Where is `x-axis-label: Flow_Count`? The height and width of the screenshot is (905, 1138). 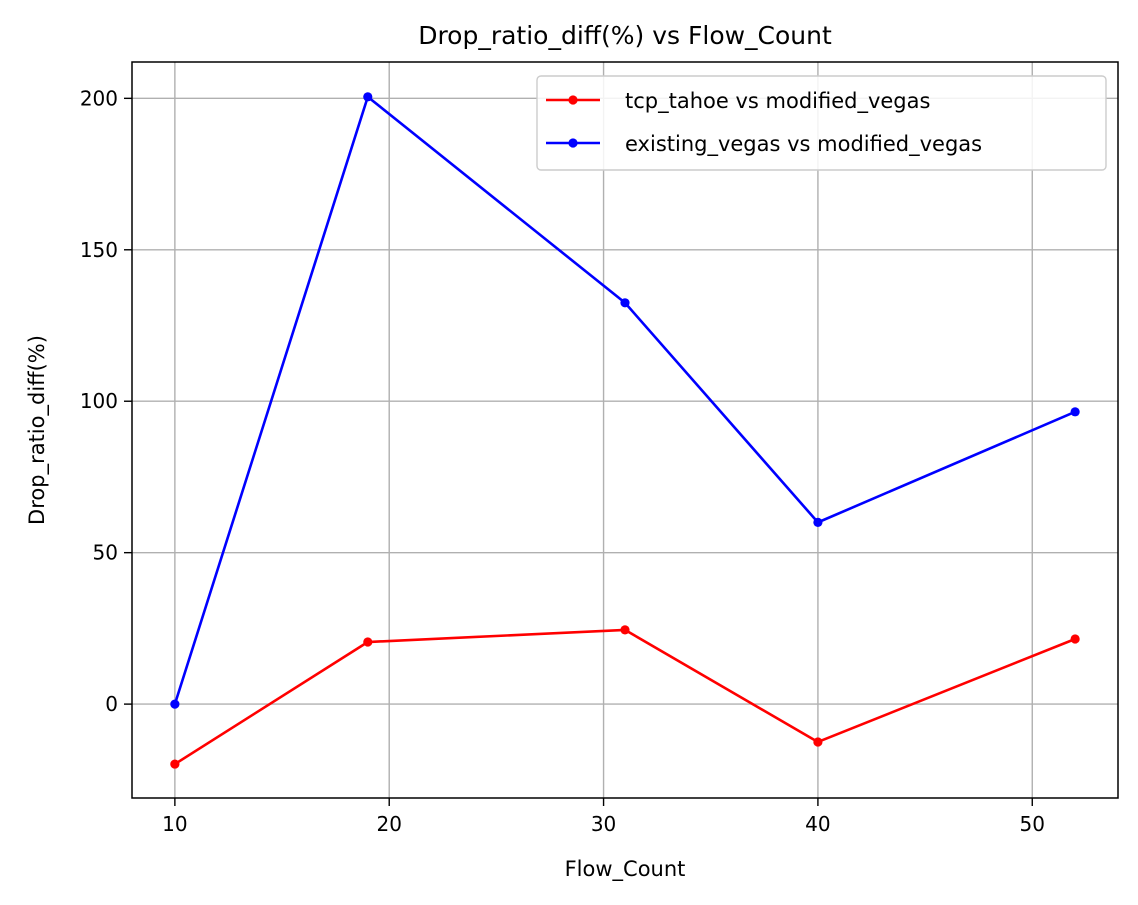 x-axis-label: Flow_Count is located at coordinates (625, 869).